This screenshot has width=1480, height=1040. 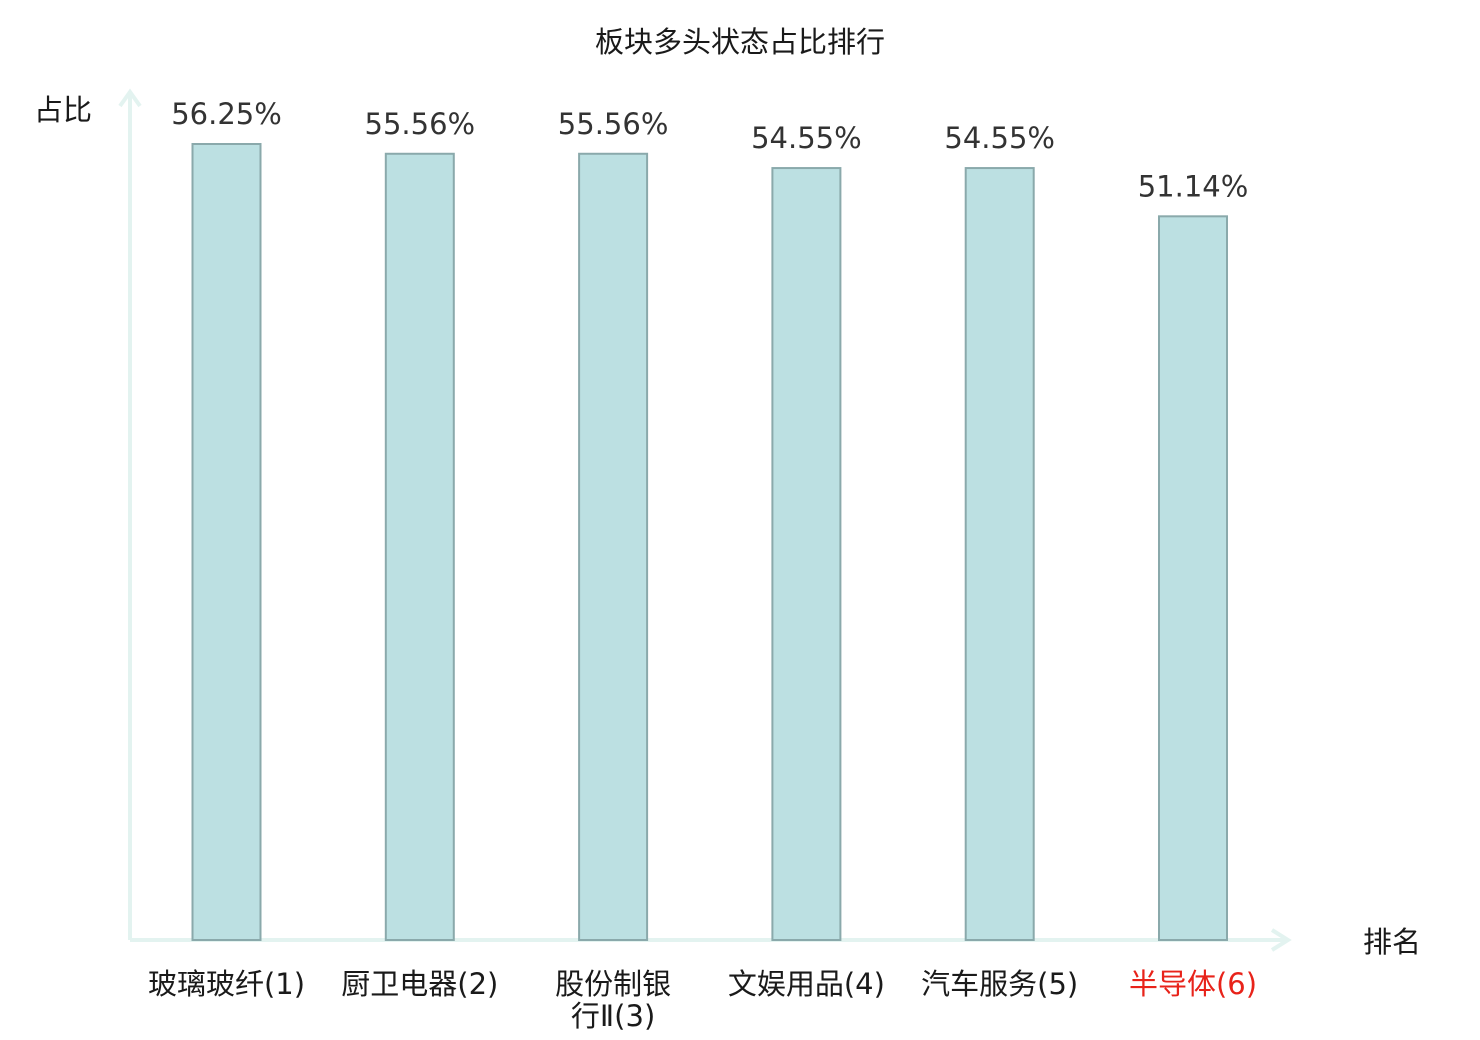 I want to click on y-axis-arrow, so click(x=130, y=98).